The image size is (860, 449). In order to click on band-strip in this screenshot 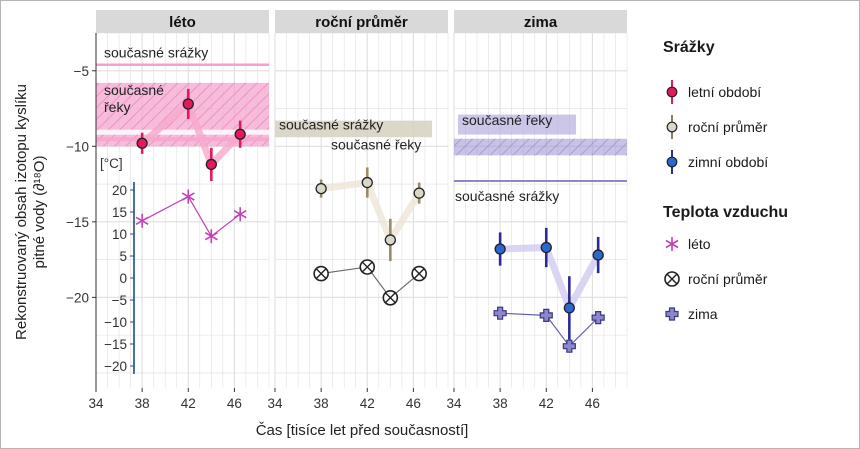, I will do `click(182, 139)`.